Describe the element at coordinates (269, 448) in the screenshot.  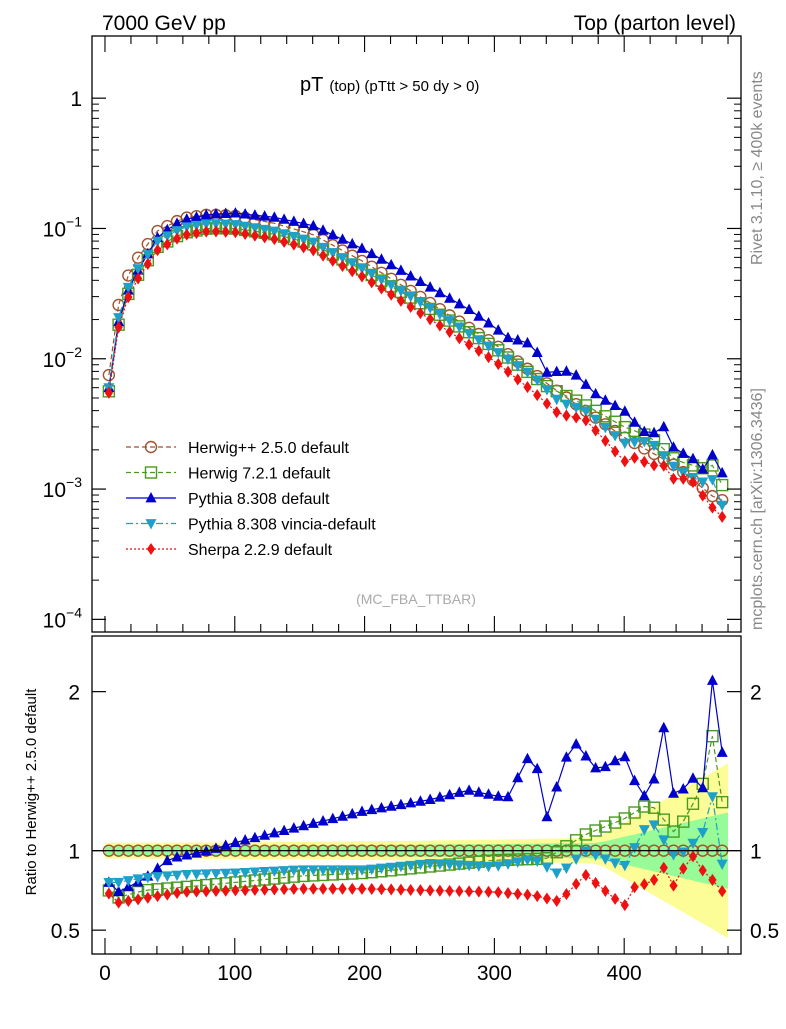
I see `legend-label-0: Herwig++ 2.5.0 default` at that location.